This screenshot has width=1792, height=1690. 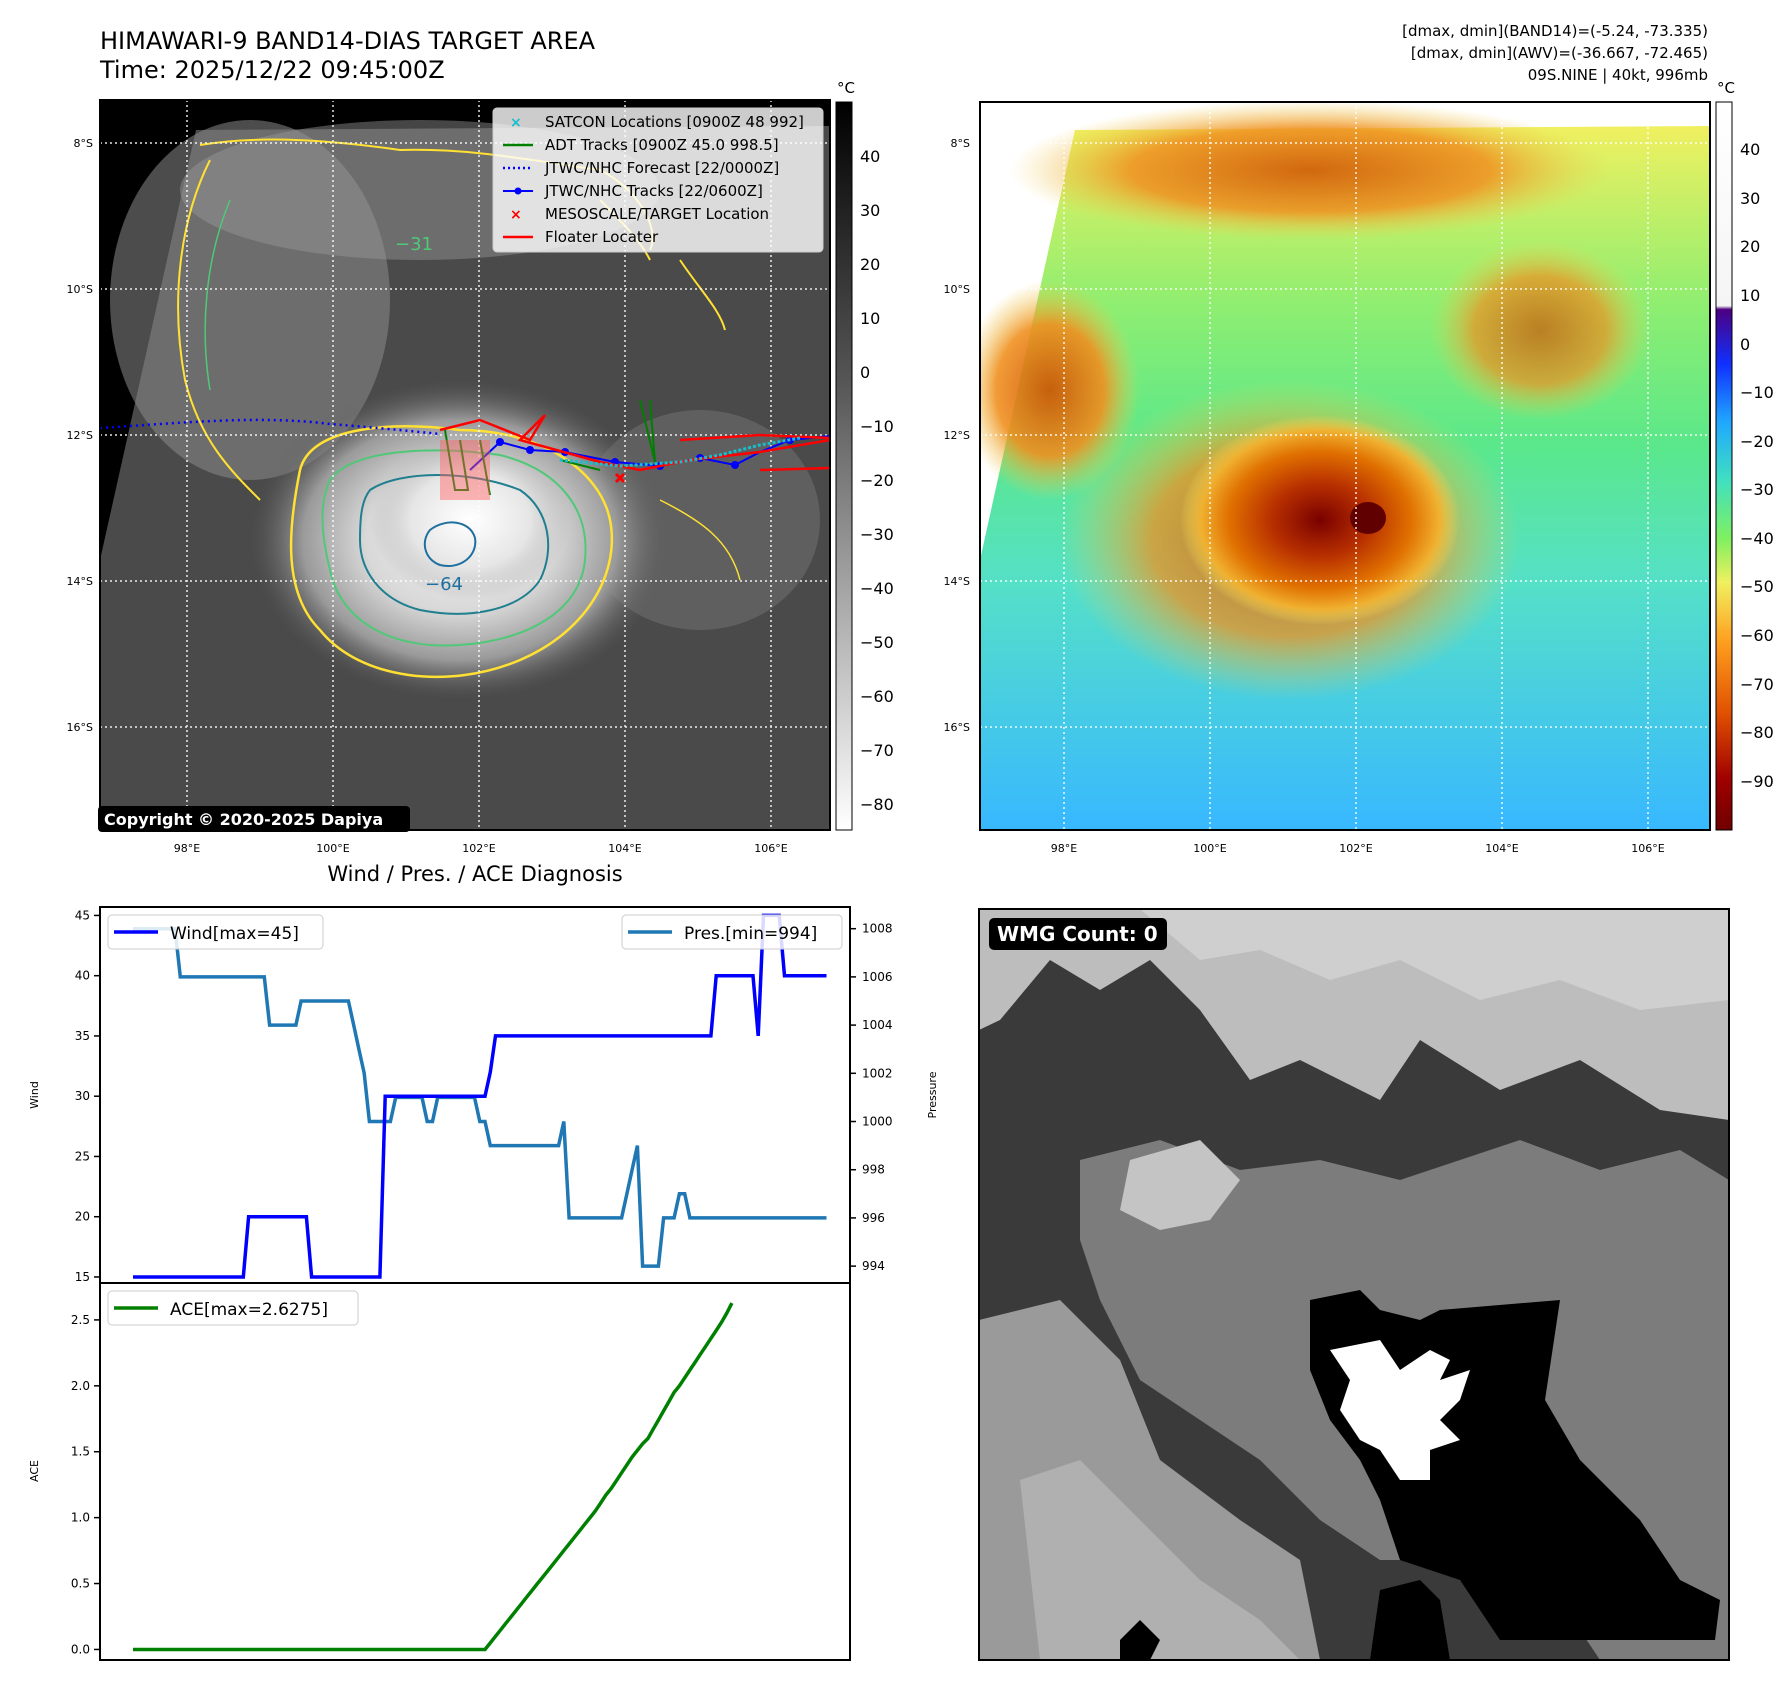 What do you see at coordinates (877, 750) in the screenshot?
I see `ir-colorbar-tick: −70` at bounding box center [877, 750].